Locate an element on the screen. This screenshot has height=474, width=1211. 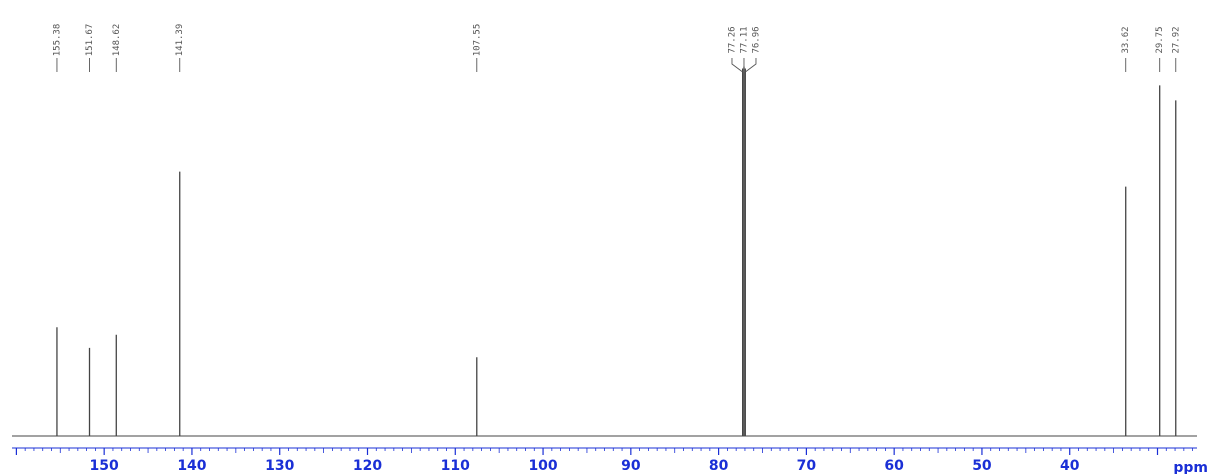
peak-label-7: 76.96 is located at coordinates (756, 39).